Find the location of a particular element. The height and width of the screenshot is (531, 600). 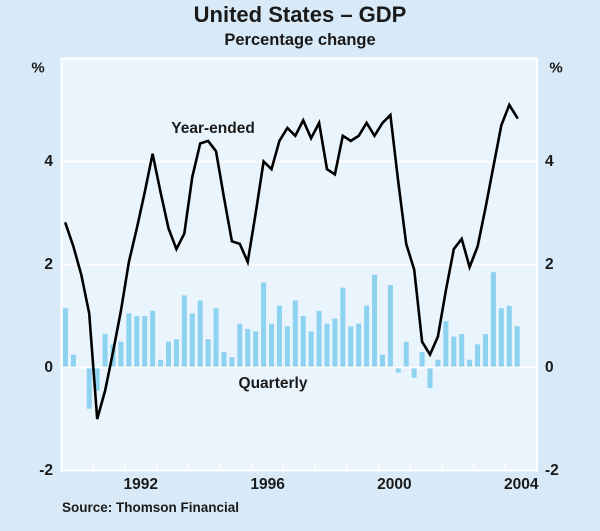

y-tick-label-left-4: 4 is located at coordinates (48, 161).